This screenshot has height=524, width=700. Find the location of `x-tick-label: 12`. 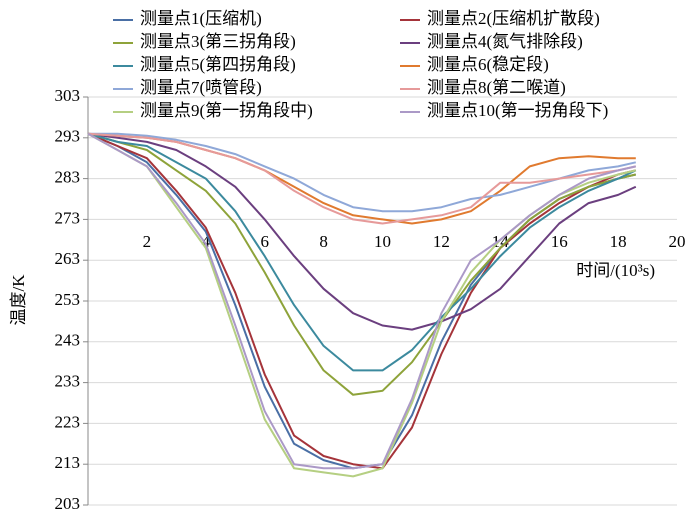

x-tick-label: 12 is located at coordinates (441, 241).